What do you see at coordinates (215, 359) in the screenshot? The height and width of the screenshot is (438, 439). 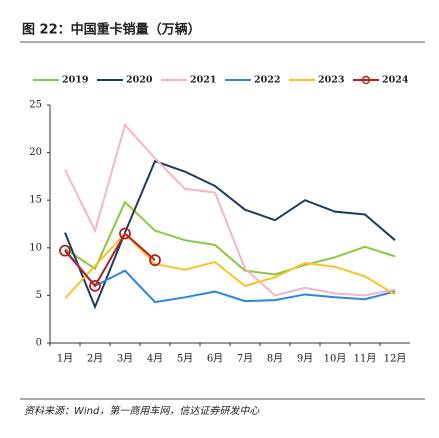 I see `x-tick-label: 6月` at bounding box center [215, 359].